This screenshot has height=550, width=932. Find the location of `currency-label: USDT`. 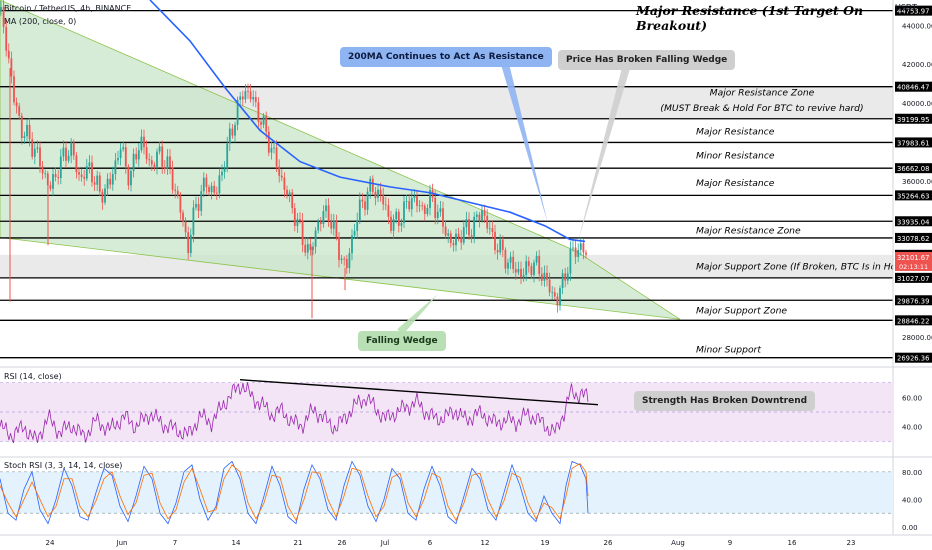

currency-label: USDT is located at coordinates (906, 7).